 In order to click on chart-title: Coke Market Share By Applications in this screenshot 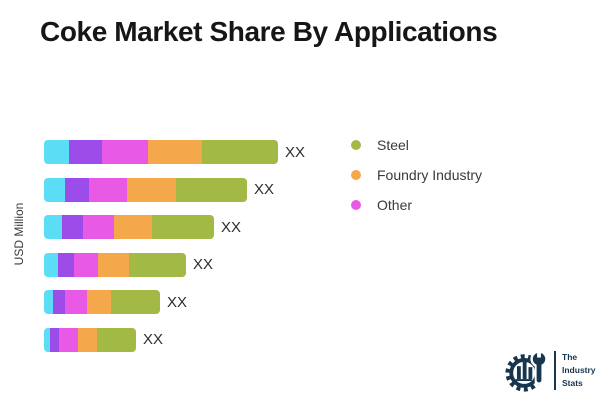, I will do `click(269, 31)`.